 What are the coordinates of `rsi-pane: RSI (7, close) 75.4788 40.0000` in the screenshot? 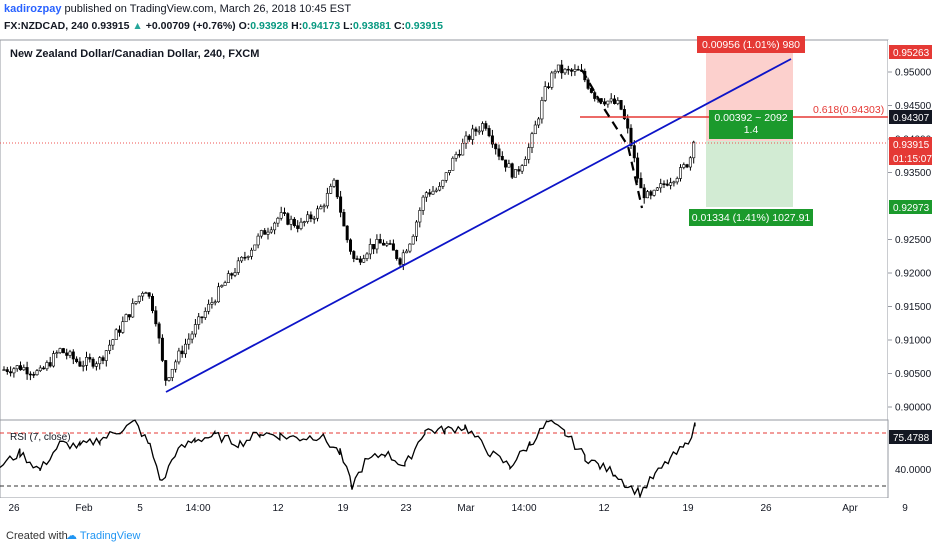 It's located at (466, 459).